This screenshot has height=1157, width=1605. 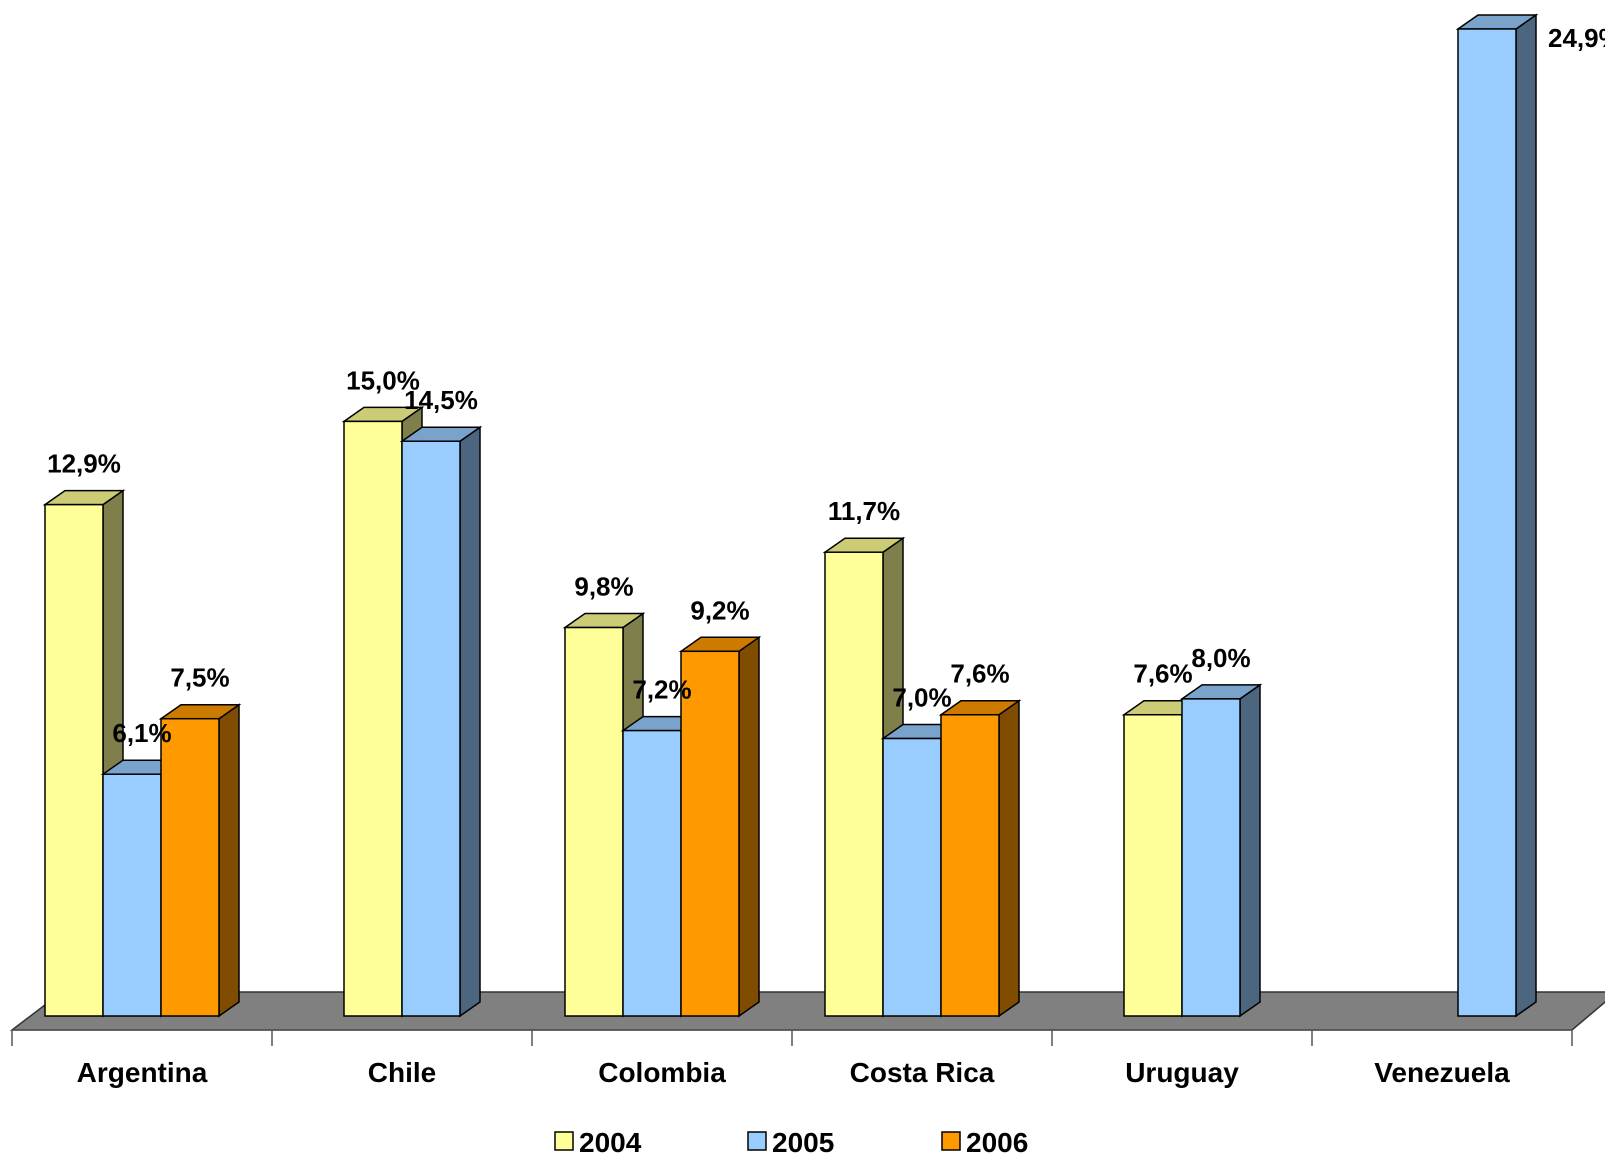 I want to click on data-label-uruguay-2005: 8,0%, so click(x=1220, y=658).